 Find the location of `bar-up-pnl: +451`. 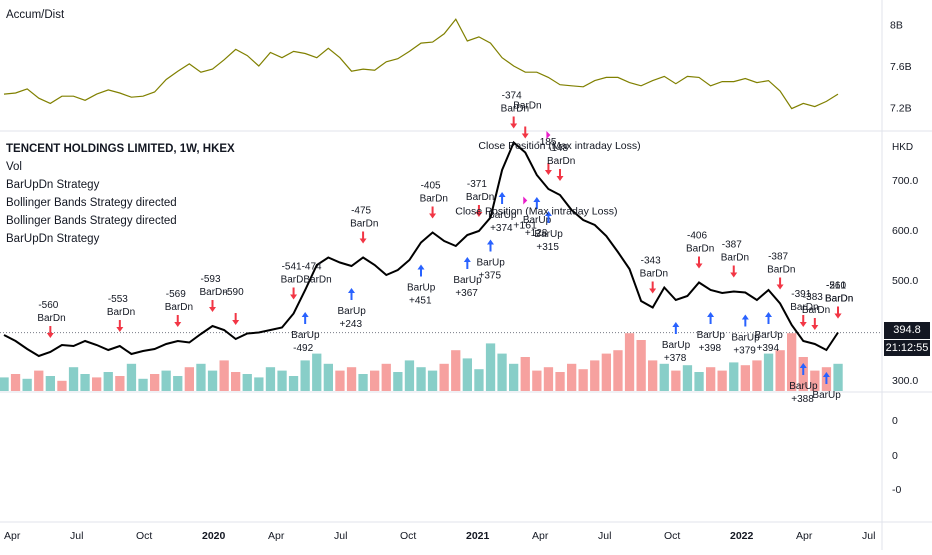

bar-up-pnl: +451 is located at coordinates (420, 301).